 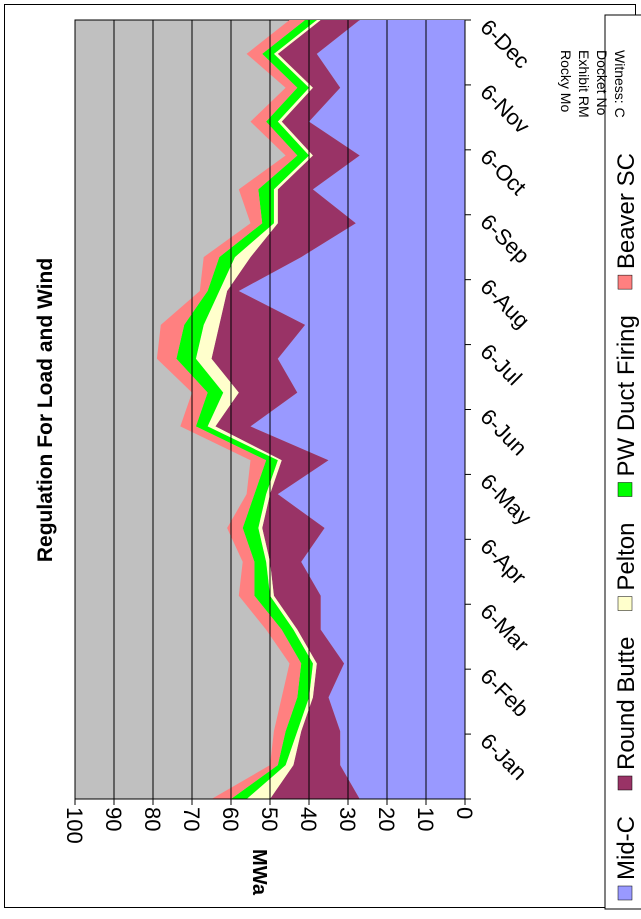 What do you see at coordinates (626, 395) in the screenshot?
I see `legend-label: PW Duct Firing` at bounding box center [626, 395].